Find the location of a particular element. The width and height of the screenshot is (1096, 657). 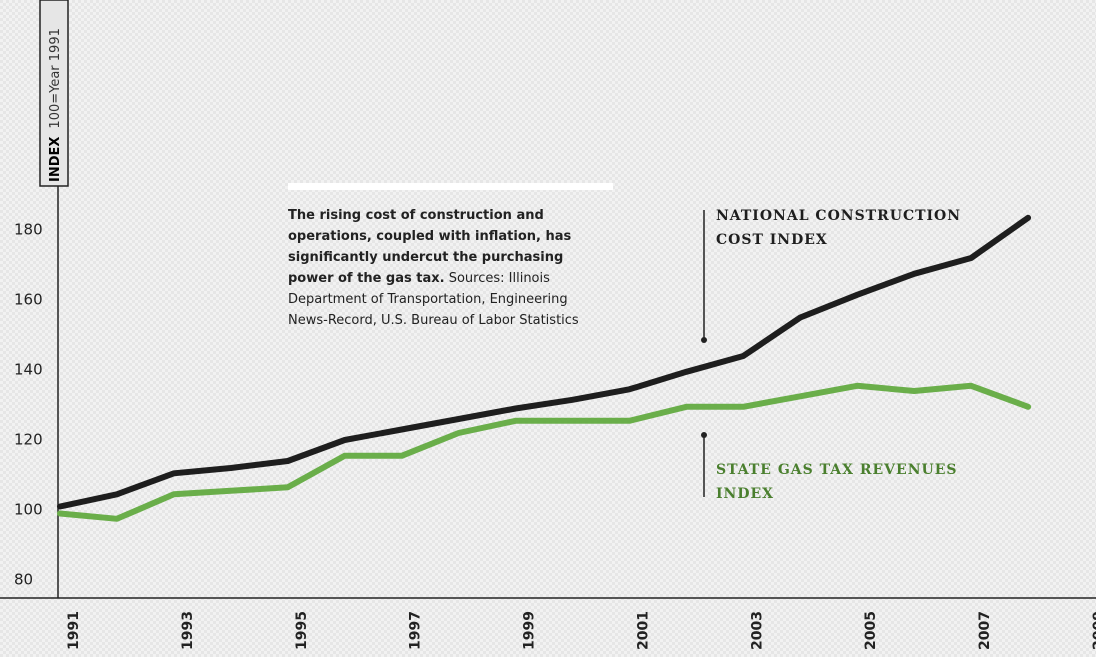

legend-label: NATIONAL CONSTRUCTION COST INDEX is located at coordinates (839, 228).